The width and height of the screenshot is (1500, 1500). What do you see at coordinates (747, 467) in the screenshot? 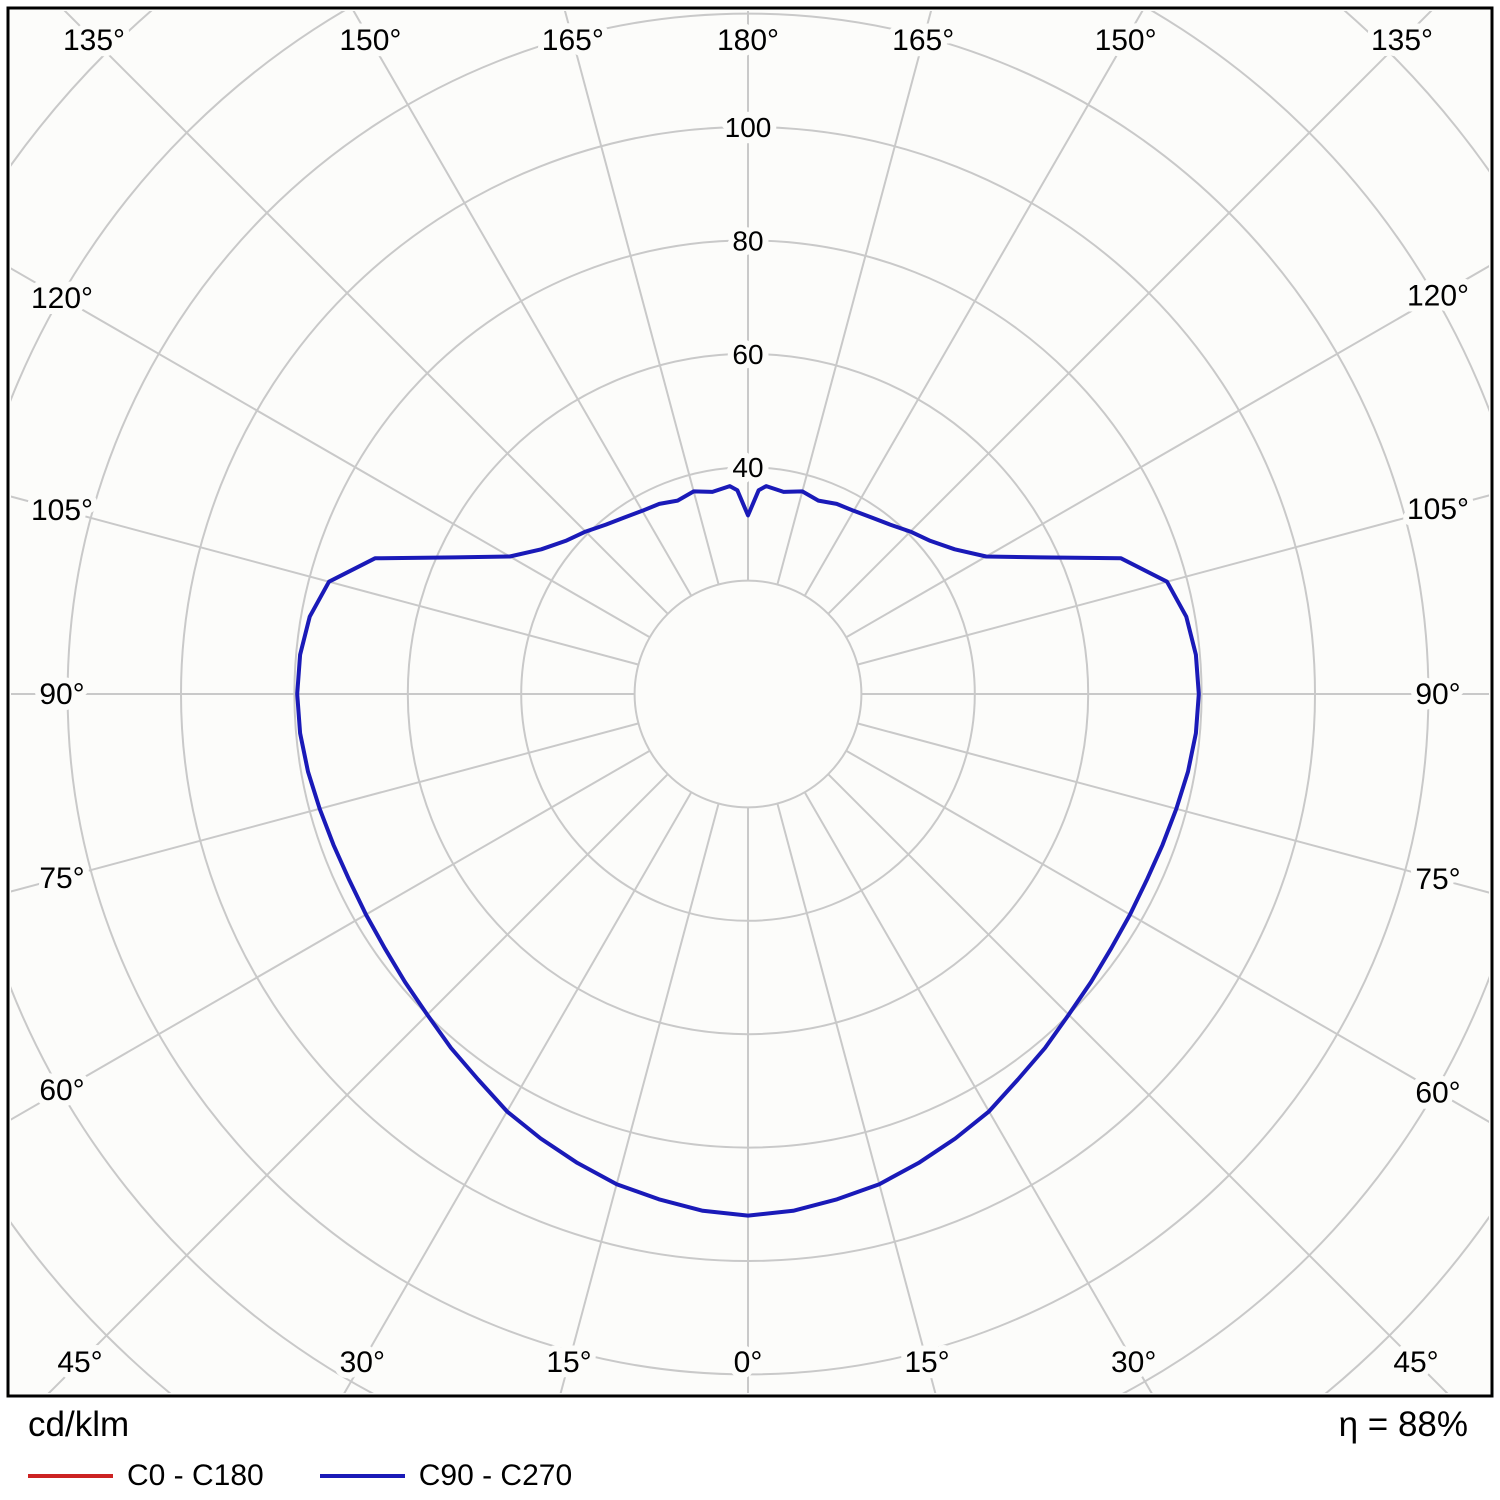
I see `radial-tick-label: 40` at bounding box center [747, 467].